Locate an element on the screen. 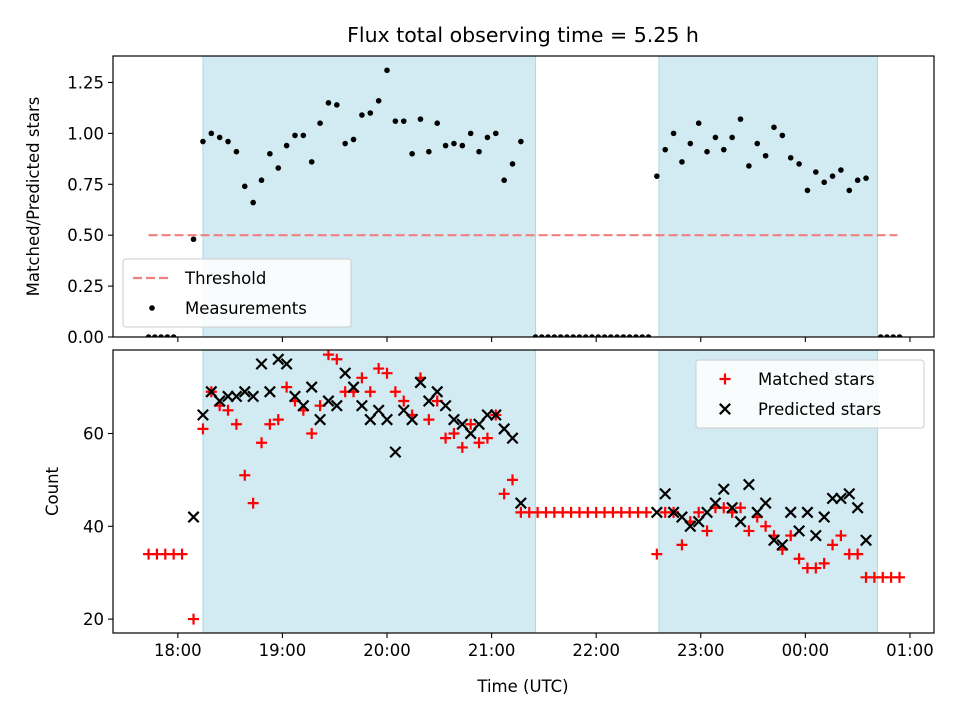  y-tick-label: 0.00 is located at coordinates (85, 337).